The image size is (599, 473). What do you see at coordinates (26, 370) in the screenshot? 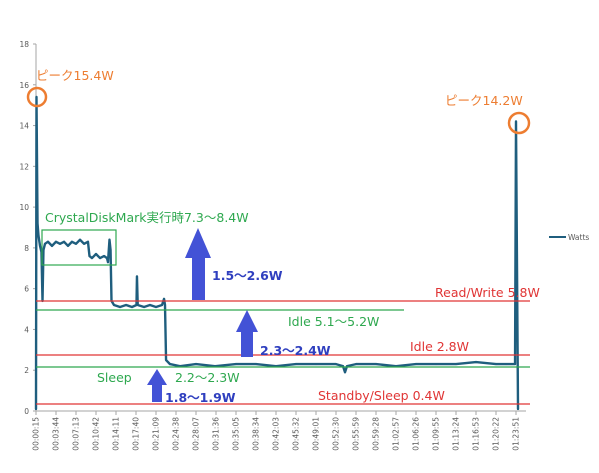
I see `y-tick-label: 2` at bounding box center [26, 370].